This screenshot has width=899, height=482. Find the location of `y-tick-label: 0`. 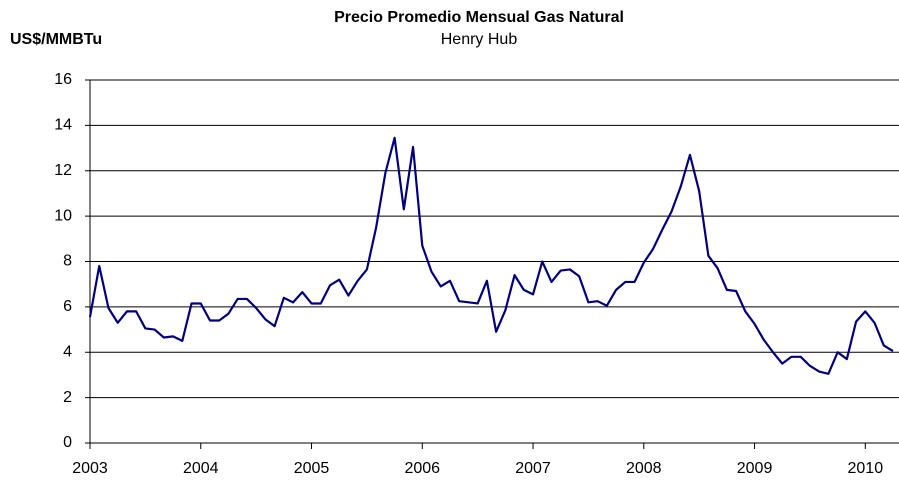

y-tick-label: 0 is located at coordinates (67, 442).